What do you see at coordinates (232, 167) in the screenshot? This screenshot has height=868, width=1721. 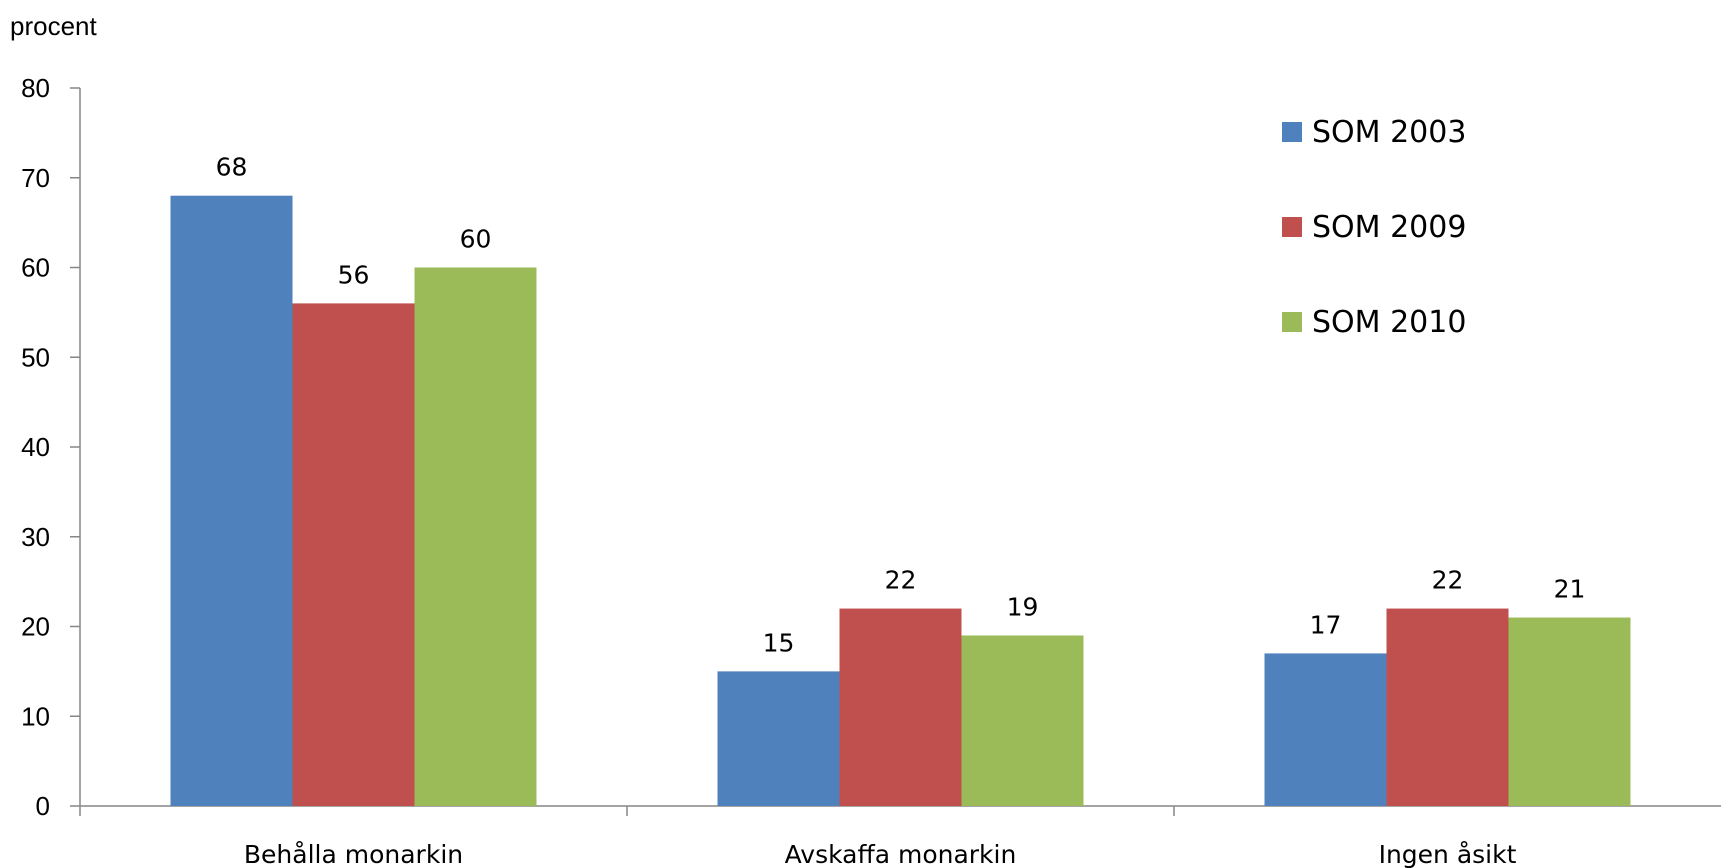 I see `data-label: 68` at bounding box center [232, 167].